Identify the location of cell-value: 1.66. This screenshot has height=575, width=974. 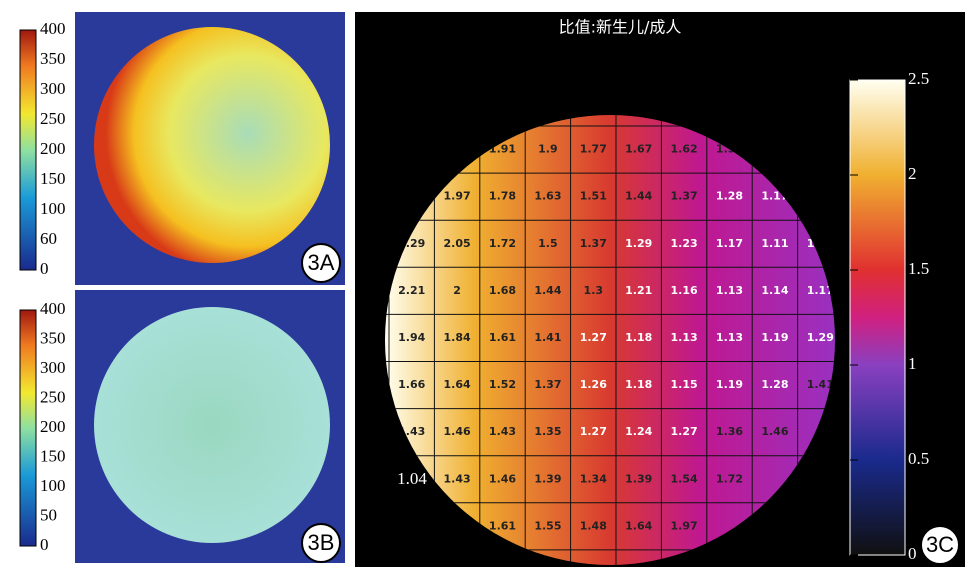
(411, 384).